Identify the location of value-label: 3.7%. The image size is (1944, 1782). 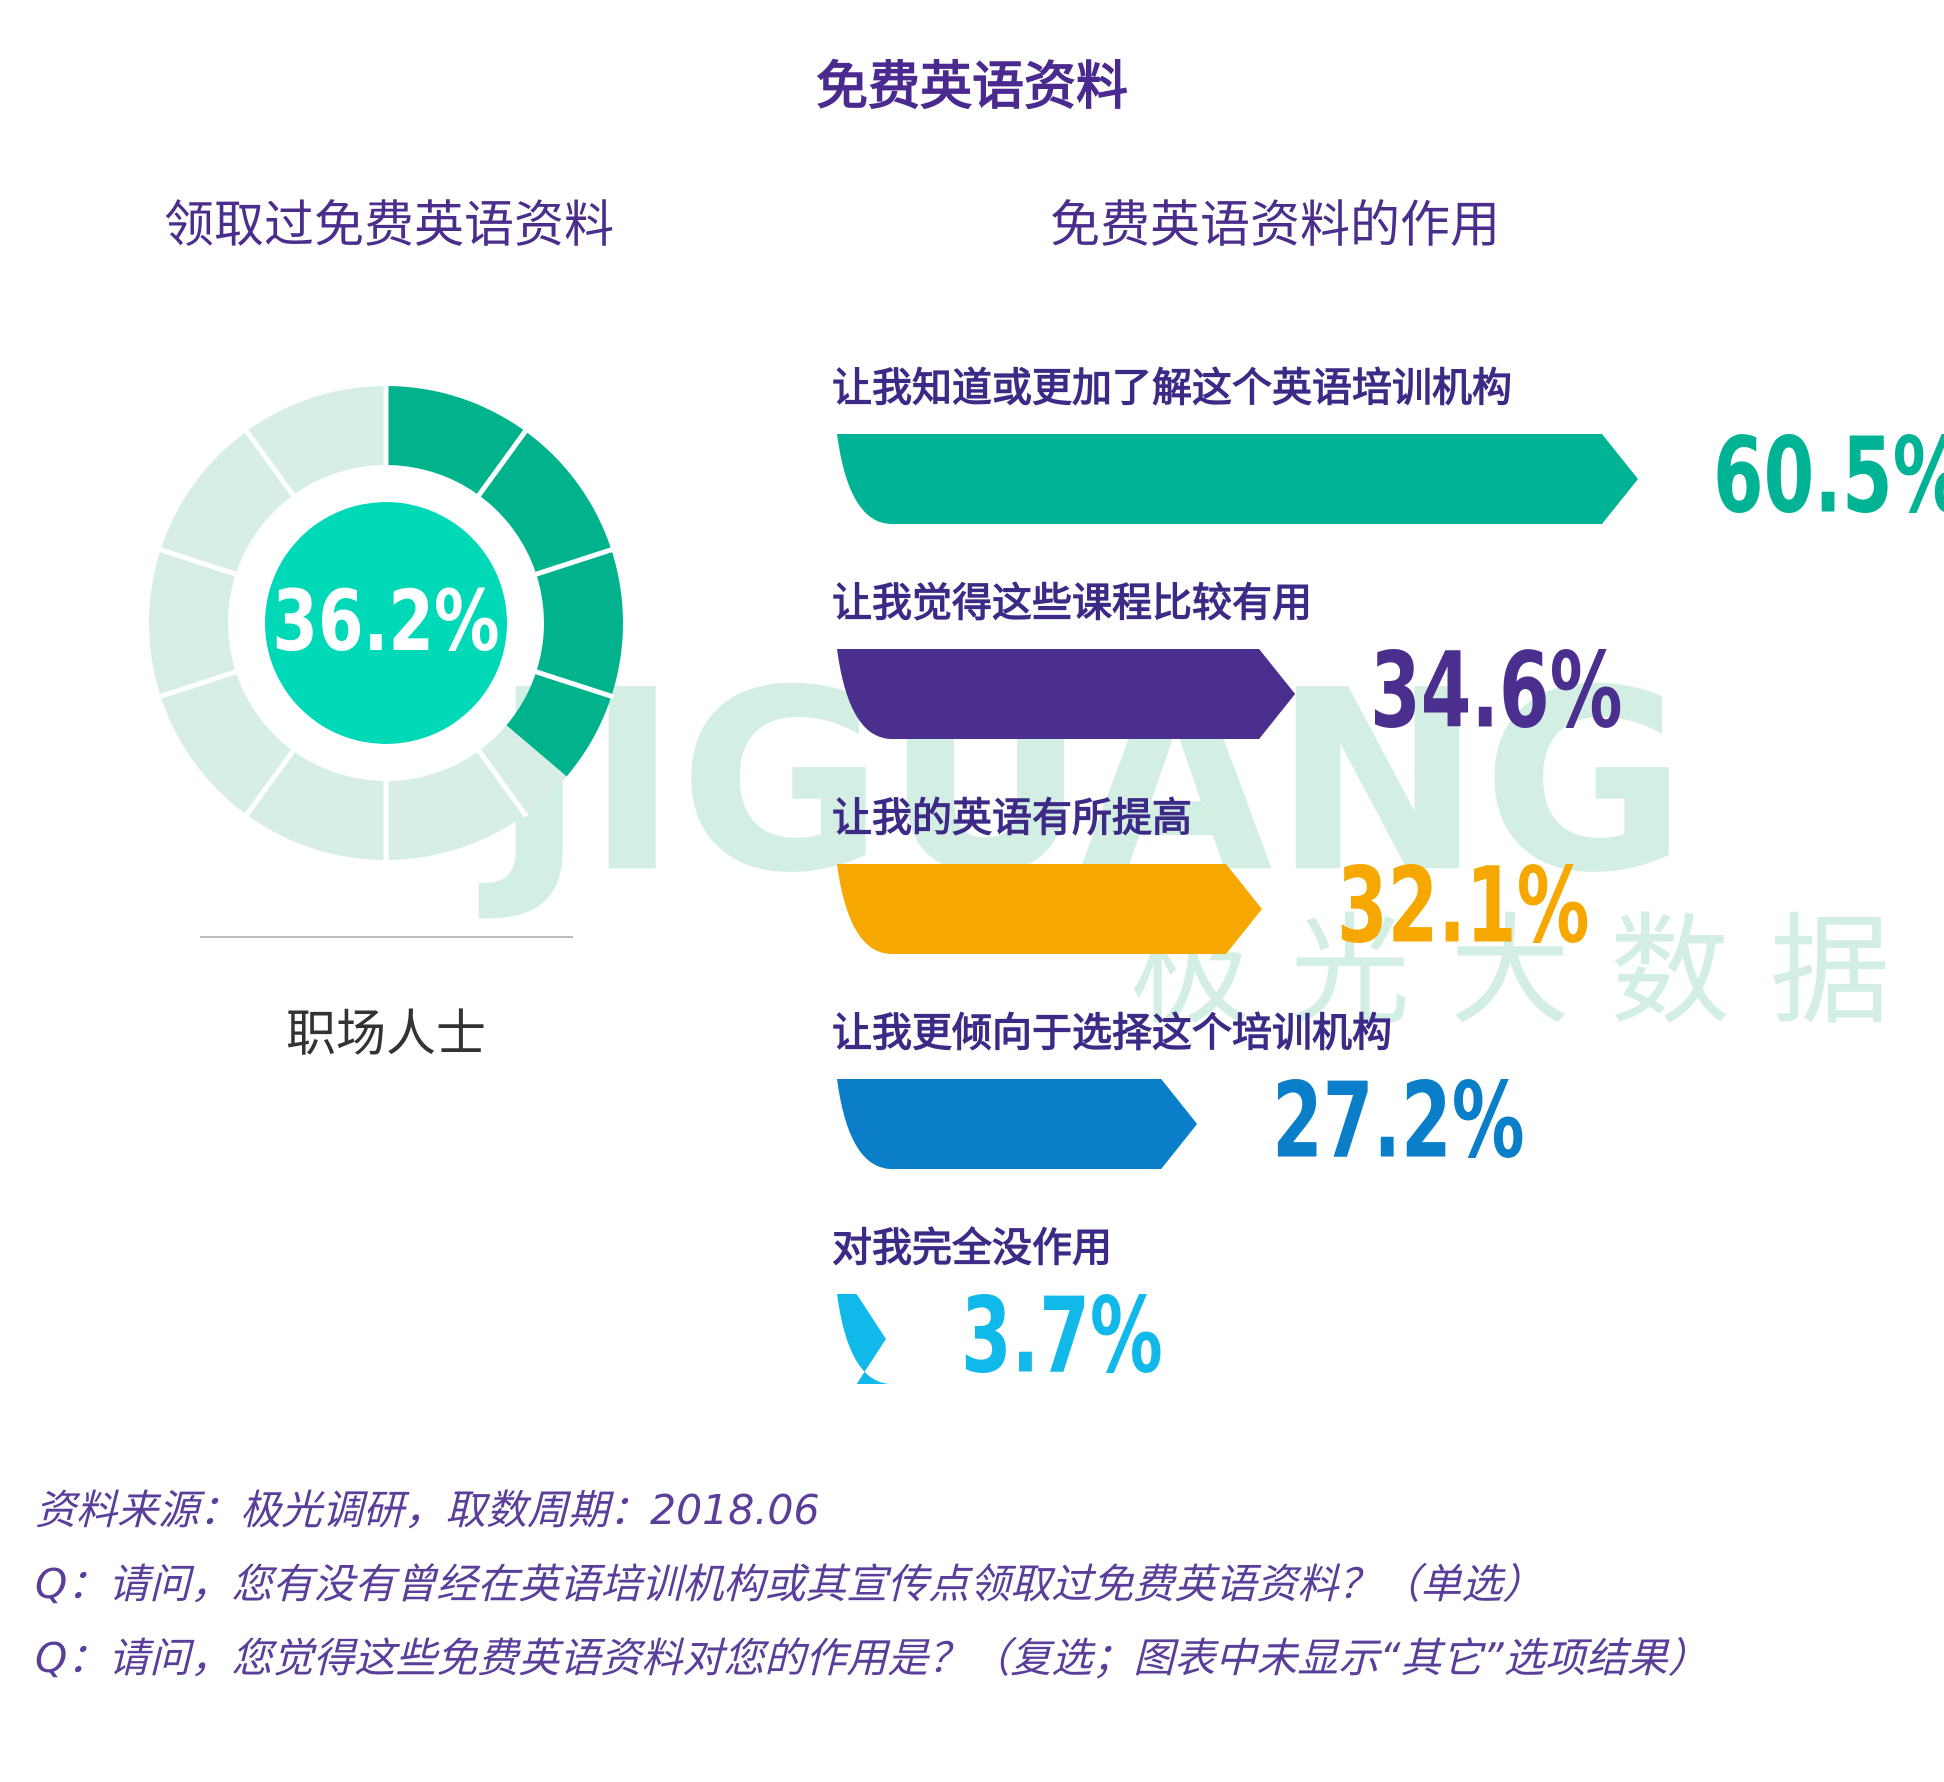
(1062, 1336).